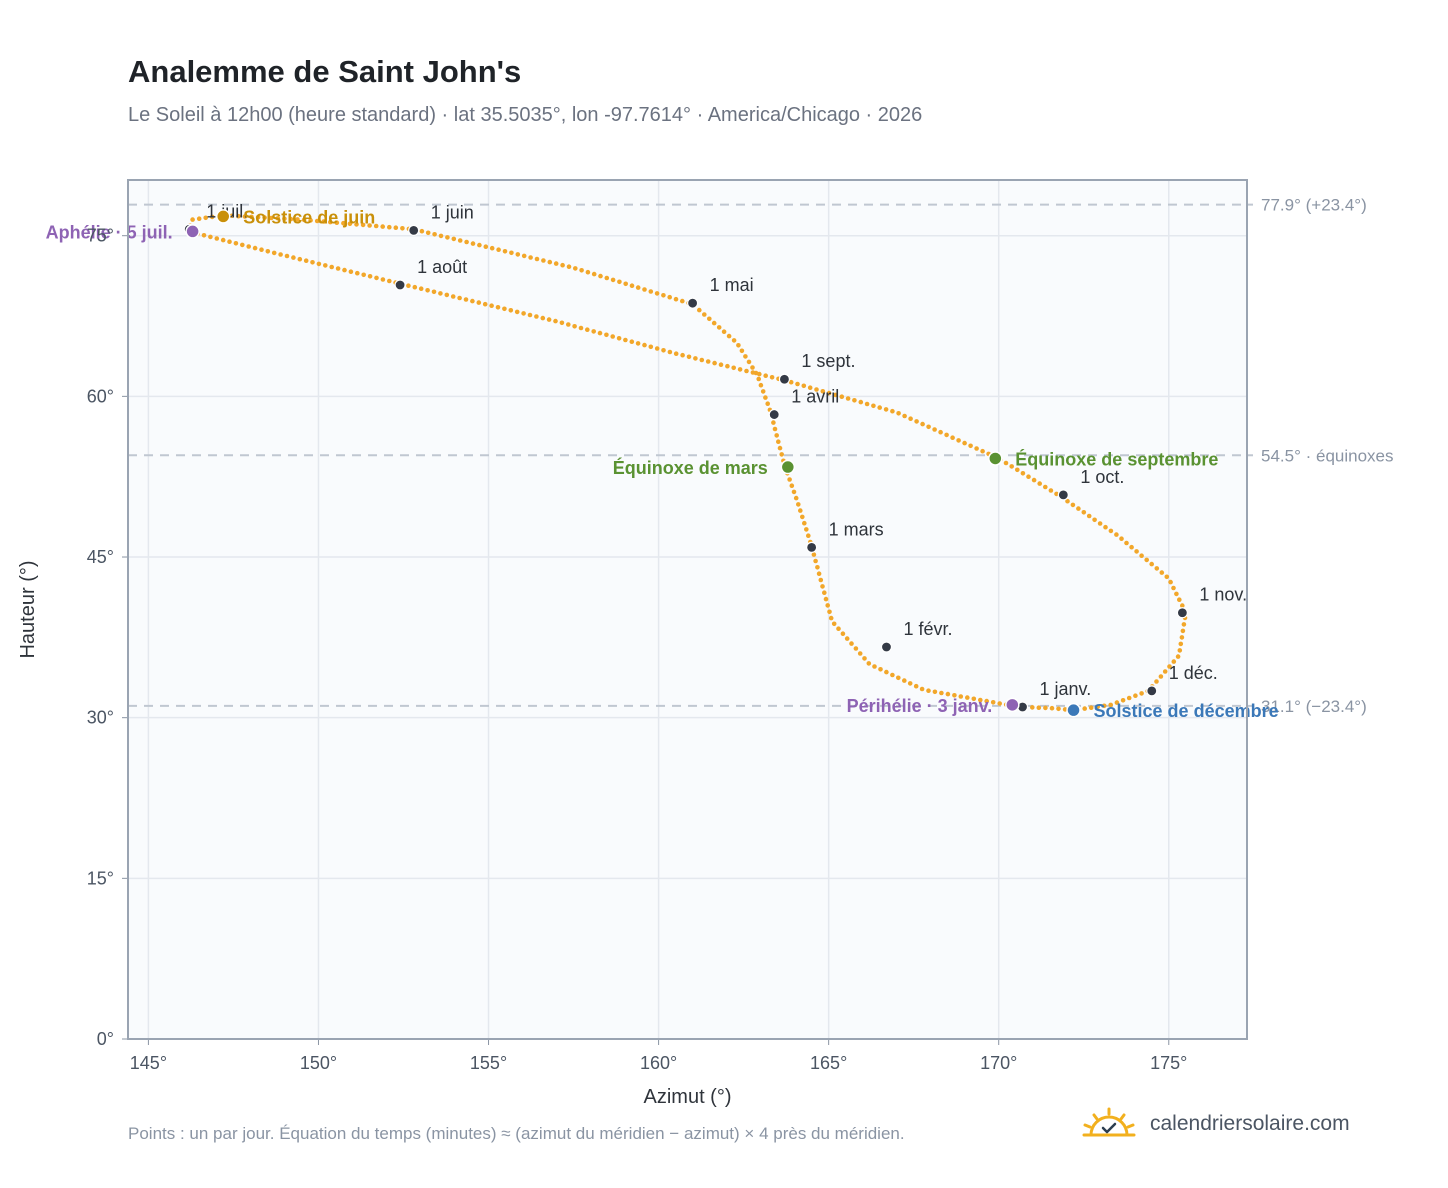  I want to click on brand: calendriersolaire.com, so click(1216, 1124).